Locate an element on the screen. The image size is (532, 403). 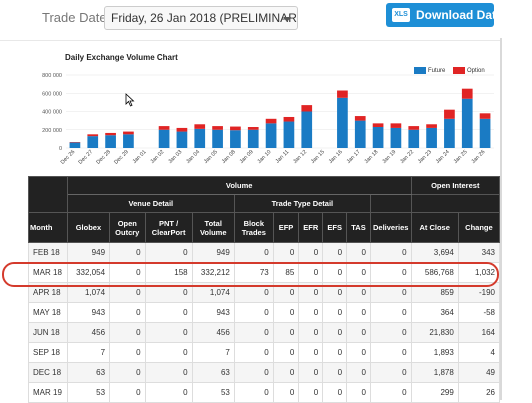
y-tick-label: 800 000 is located at coordinates (52, 76).